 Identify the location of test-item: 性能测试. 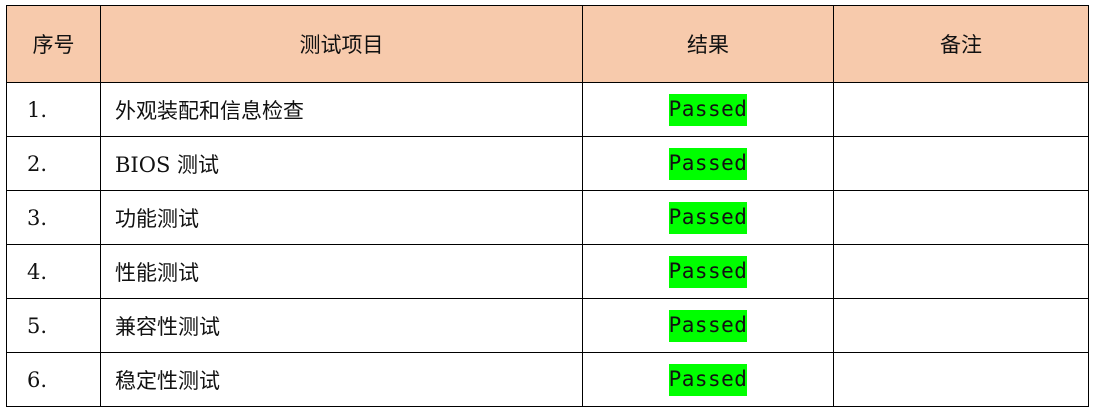
(341, 271).